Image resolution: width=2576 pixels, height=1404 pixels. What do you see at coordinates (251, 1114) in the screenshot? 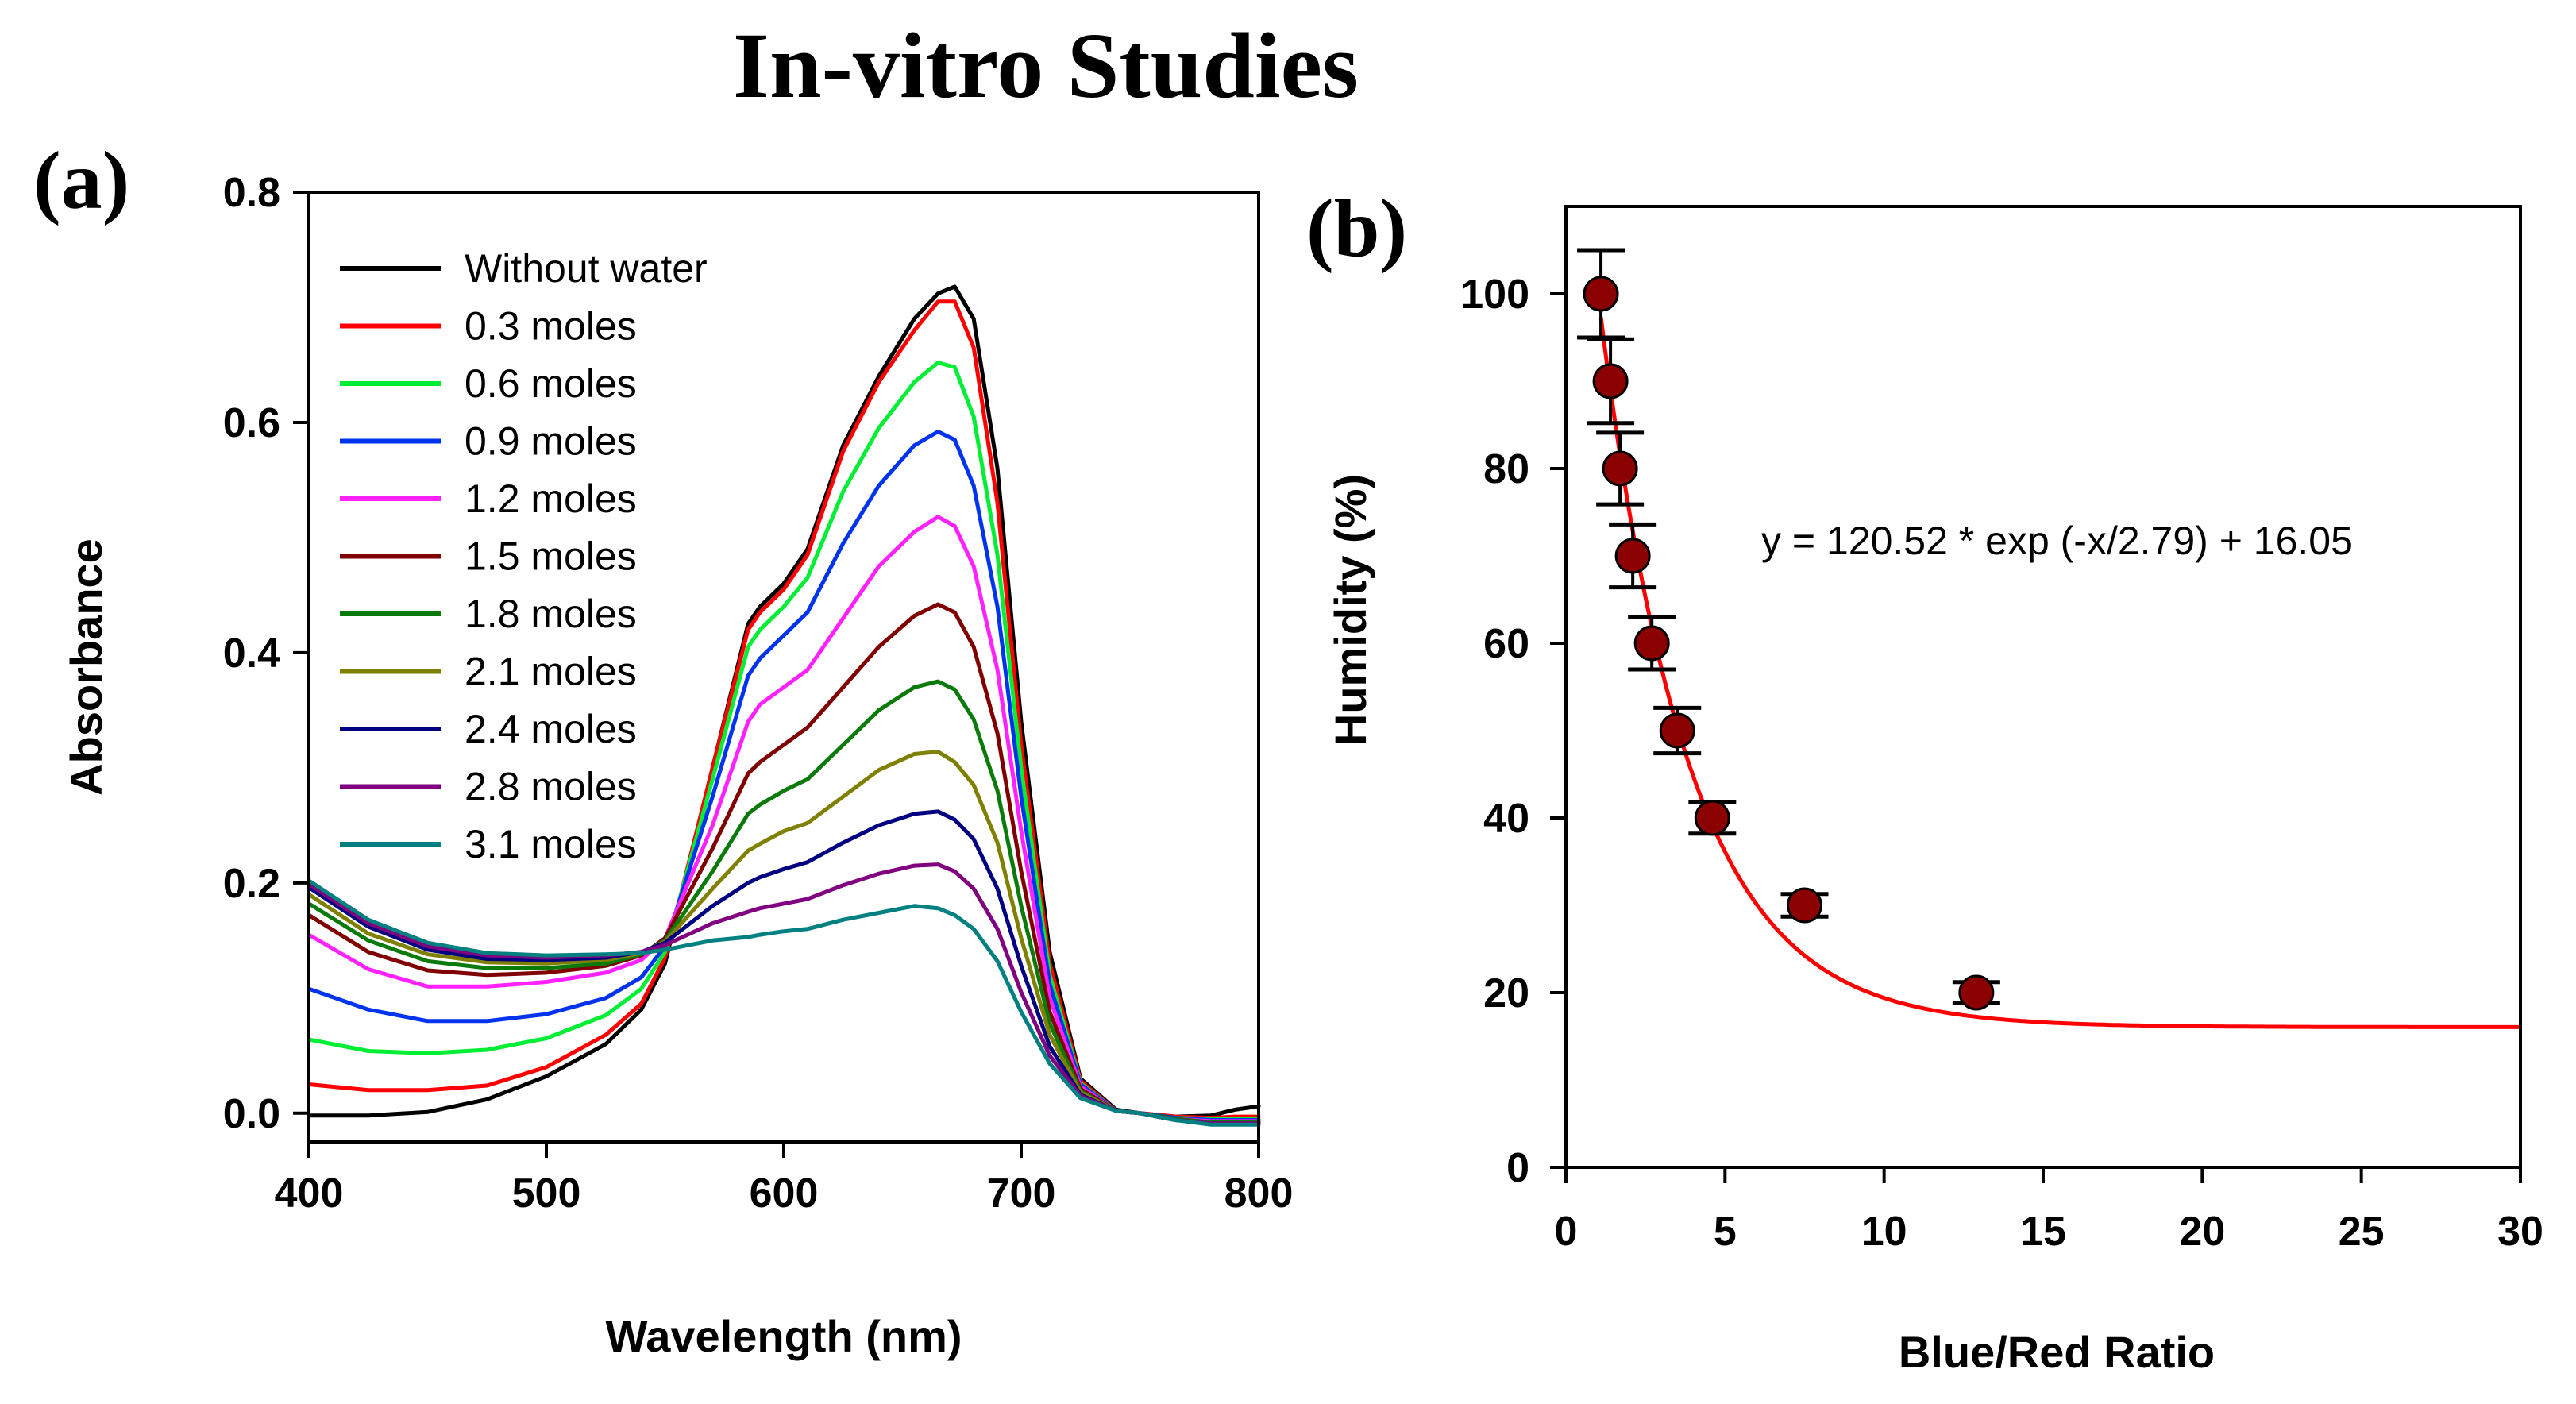
I see `panel-a-y-tick-label: 0.0` at bounding box center [251, 1114].